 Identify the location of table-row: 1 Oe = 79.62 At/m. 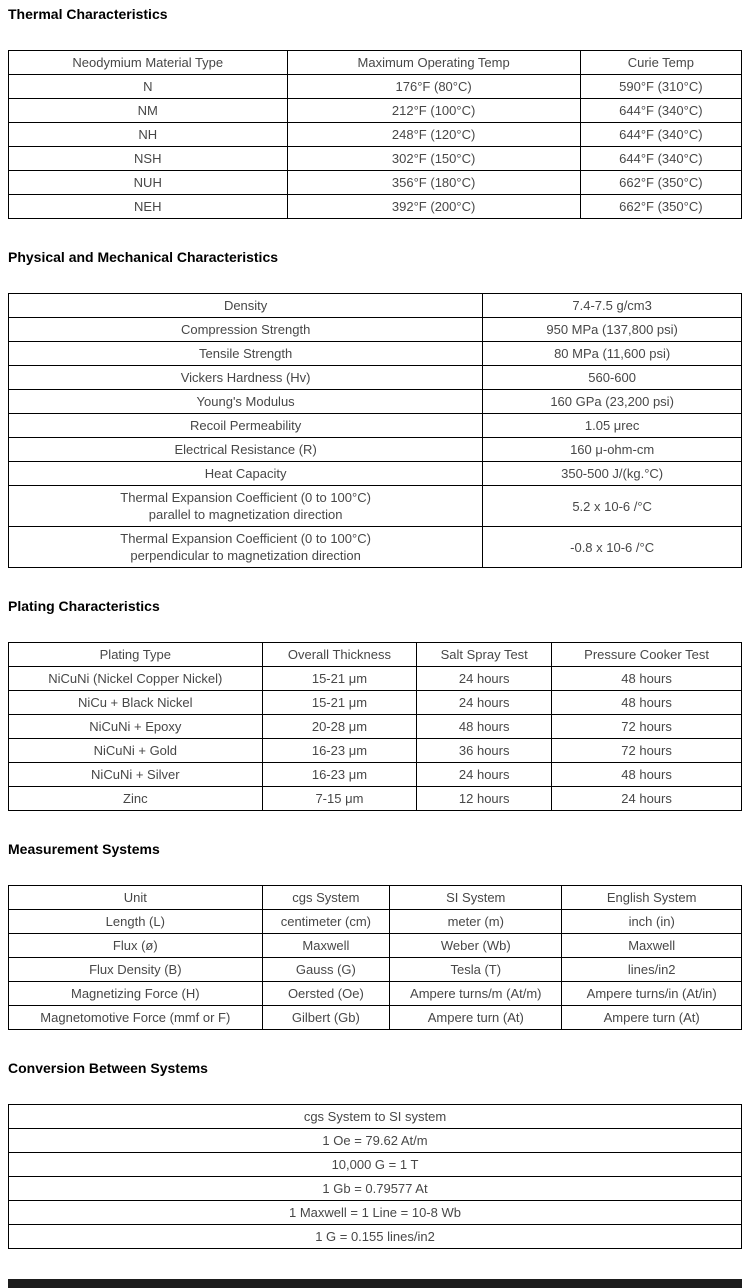
(375, 1140).